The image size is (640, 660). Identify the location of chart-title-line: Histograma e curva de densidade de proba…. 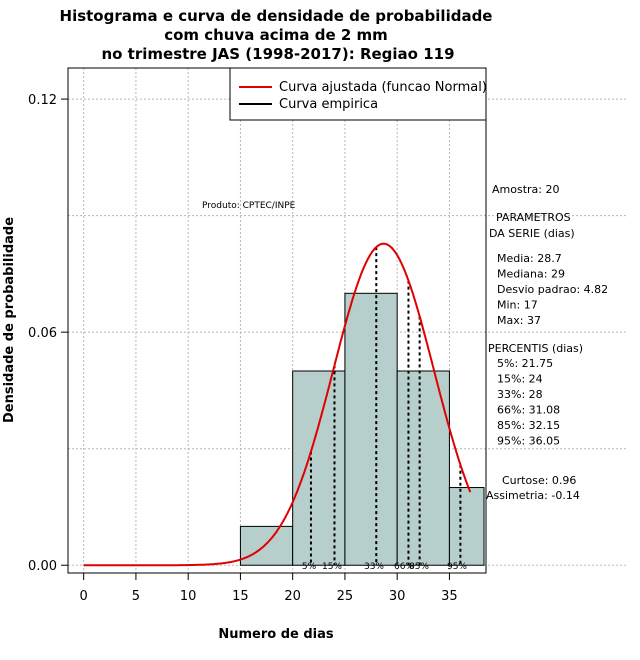
(276, 16).